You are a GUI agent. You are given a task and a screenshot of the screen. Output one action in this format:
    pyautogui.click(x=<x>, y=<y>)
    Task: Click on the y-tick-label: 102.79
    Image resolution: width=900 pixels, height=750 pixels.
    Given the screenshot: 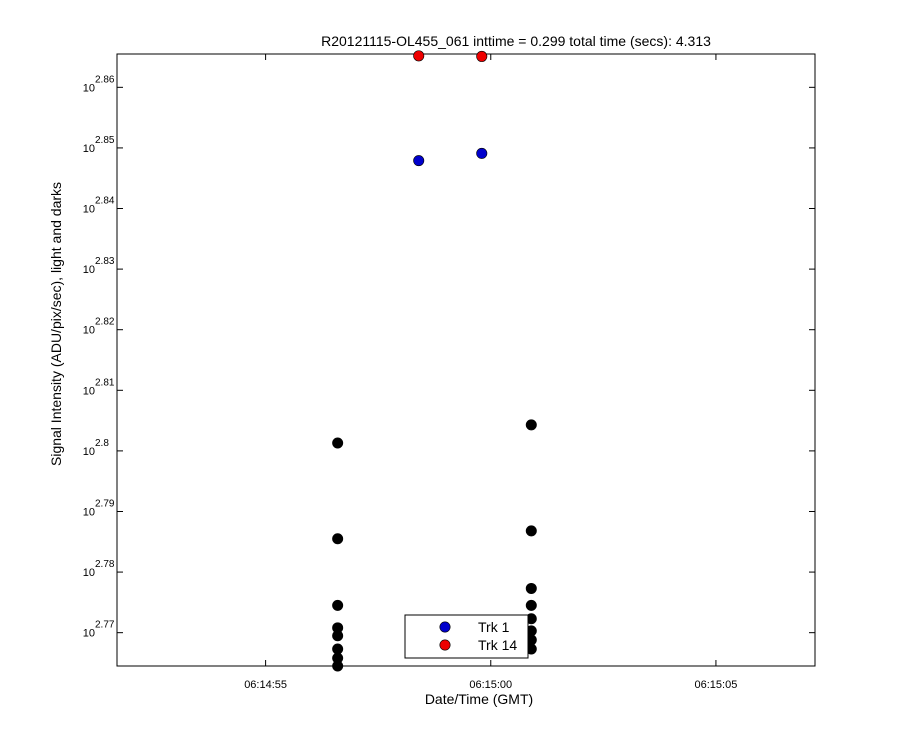 What is the action you would take?
    pyautogui.click(x=99, y=508)
    